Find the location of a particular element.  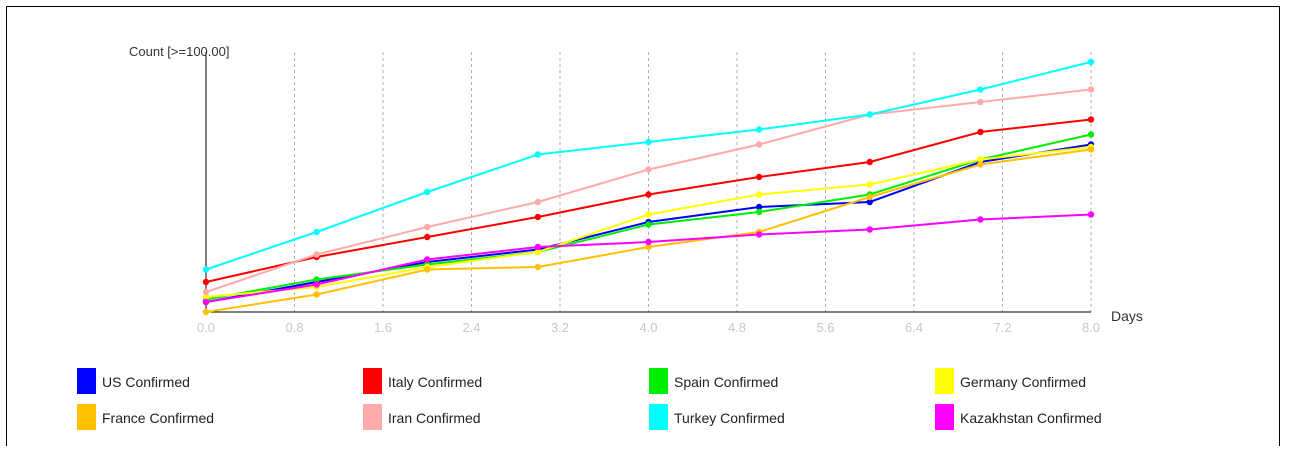

y-axis-label: Count [>=100.00] is located at coordinates (179, 51).